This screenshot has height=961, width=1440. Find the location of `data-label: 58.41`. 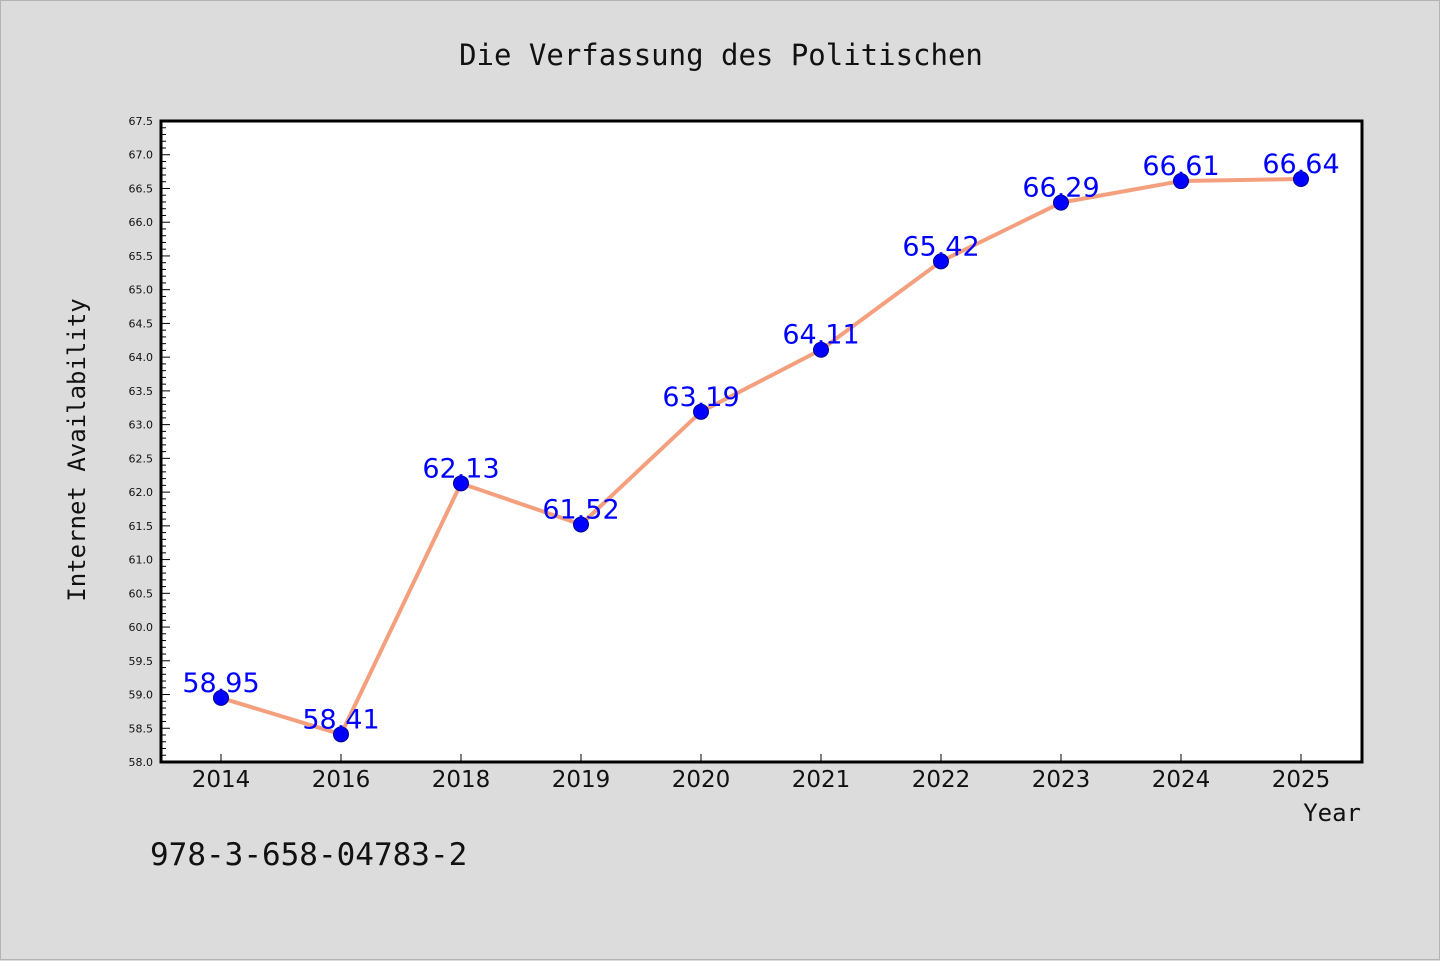

data-label: 58.41 is located at coordinates (340, 719).